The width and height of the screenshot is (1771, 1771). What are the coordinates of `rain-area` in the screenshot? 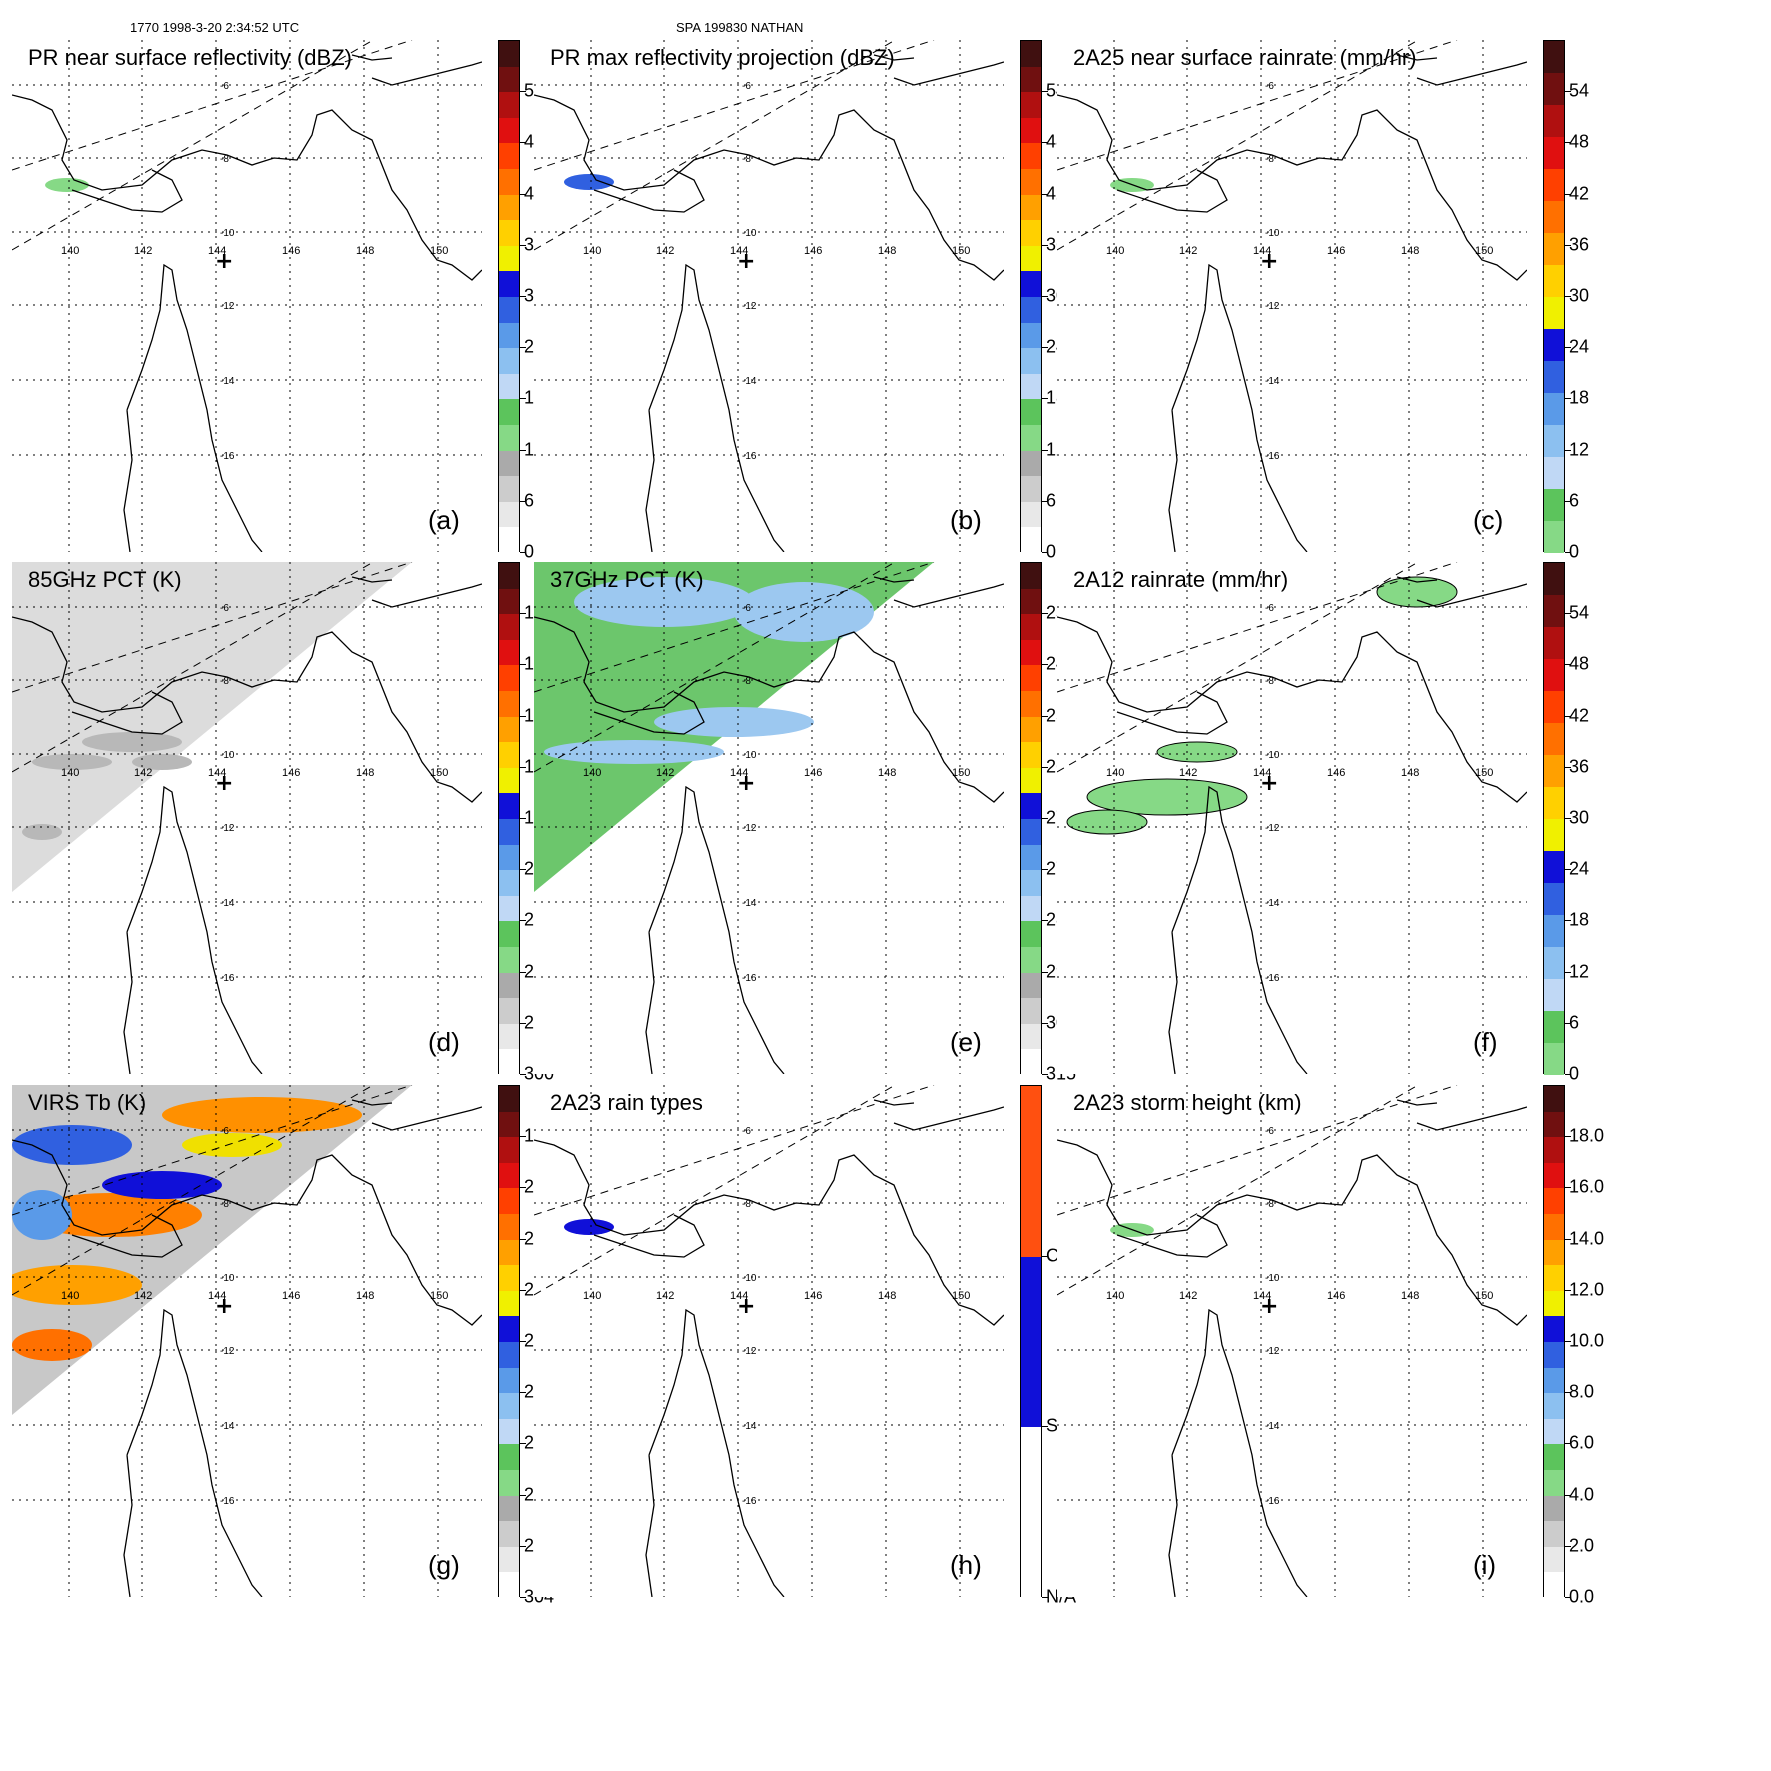 It's located at (1417, 592).